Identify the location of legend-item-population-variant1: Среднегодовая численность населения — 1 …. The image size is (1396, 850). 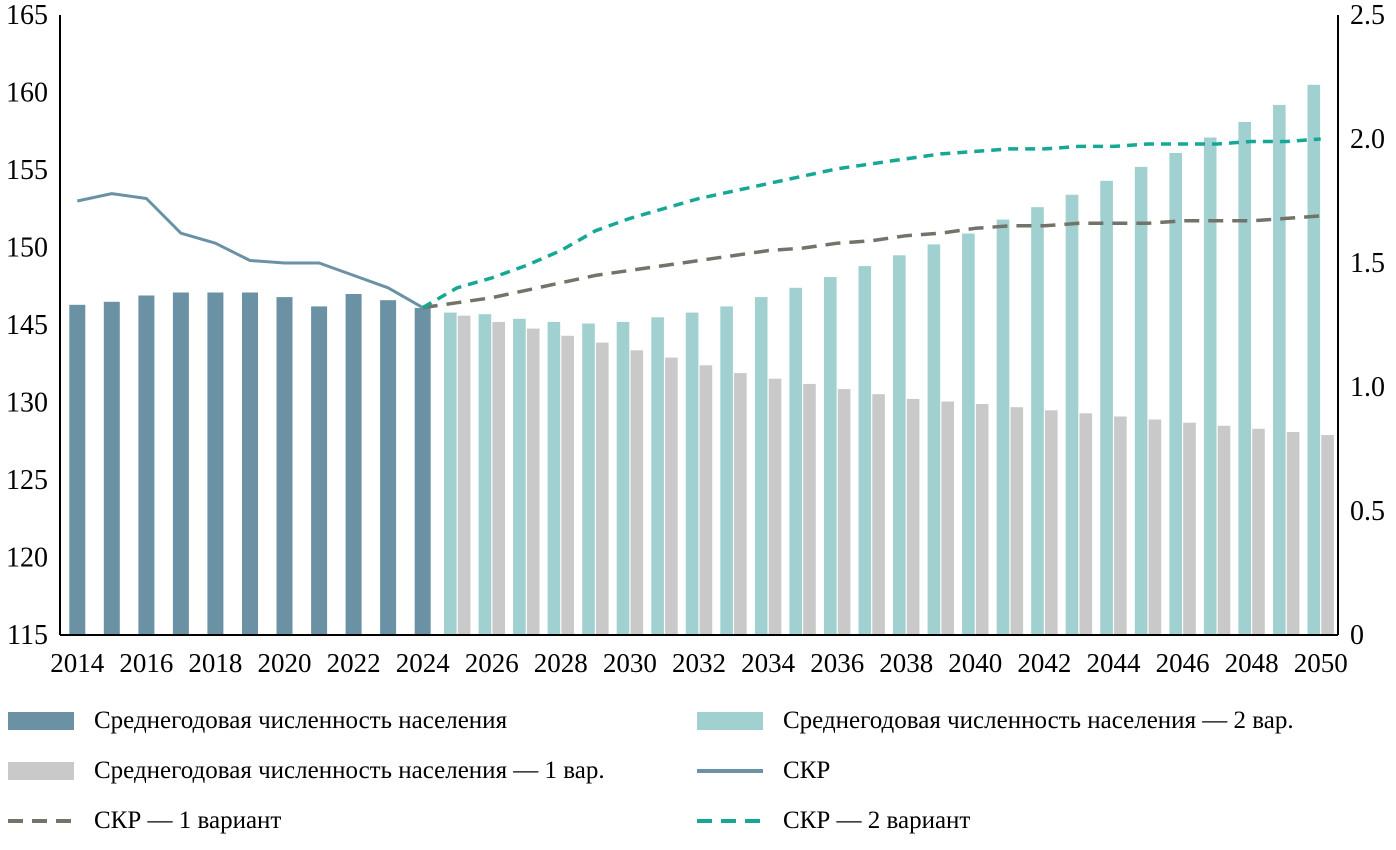
(352, 771).